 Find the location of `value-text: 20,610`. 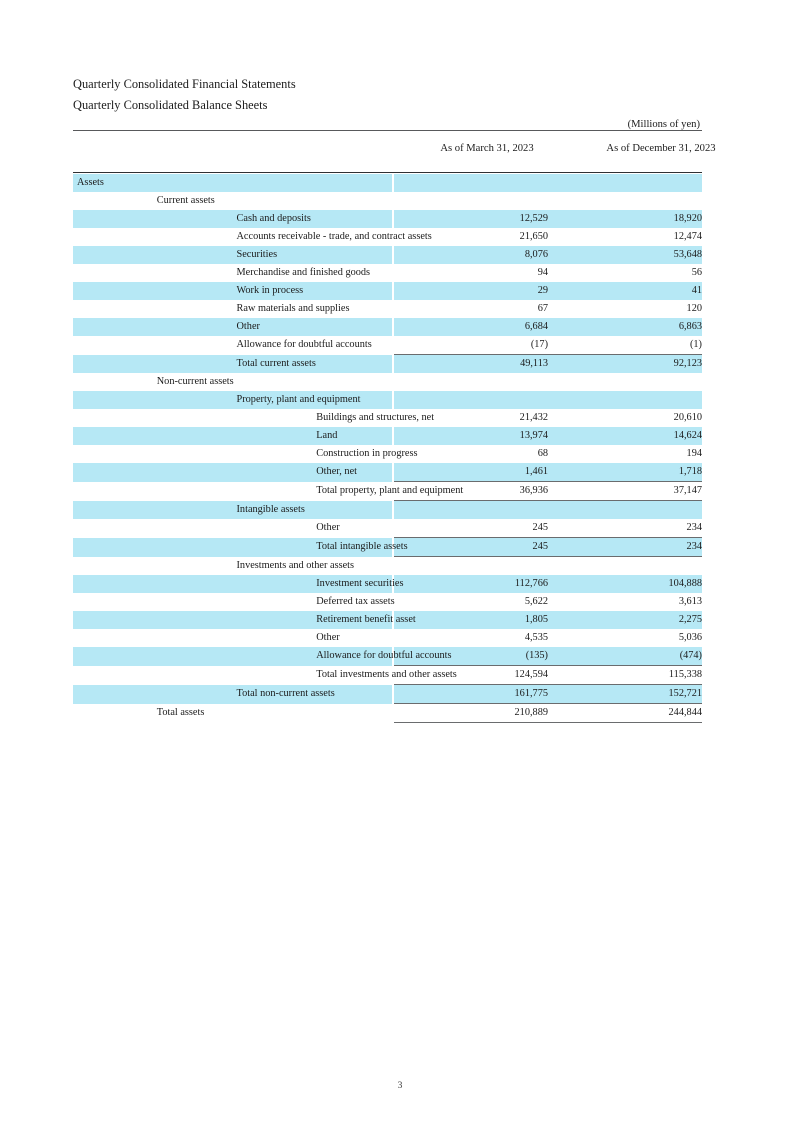

value-text: 20,610 is located at coordinates (687, 417).